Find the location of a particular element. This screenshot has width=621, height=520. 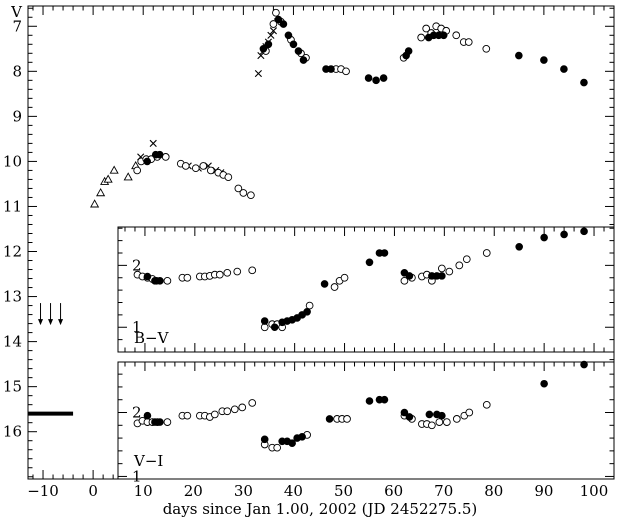

bv-panel-label: B−V is located at coordinates (152, 338).